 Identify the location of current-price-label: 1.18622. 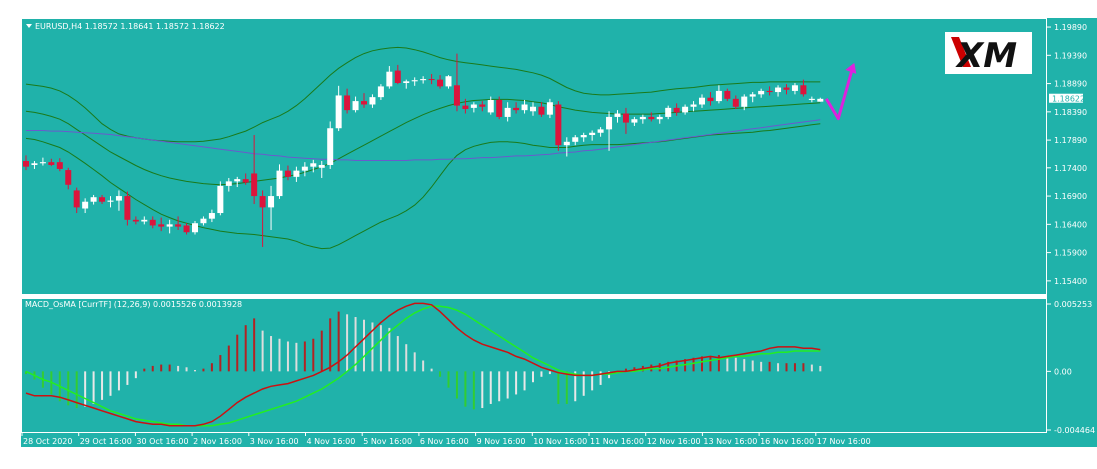
(1068, 99).